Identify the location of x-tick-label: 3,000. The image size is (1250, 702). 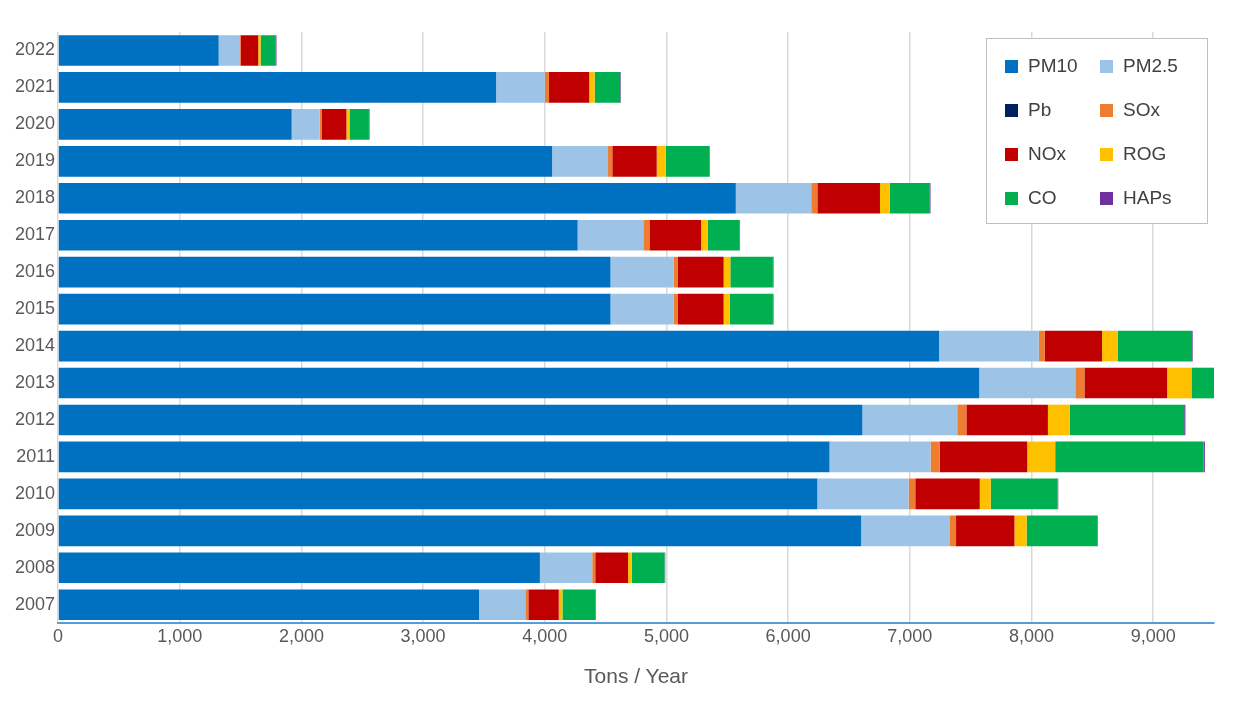
(423, 635).